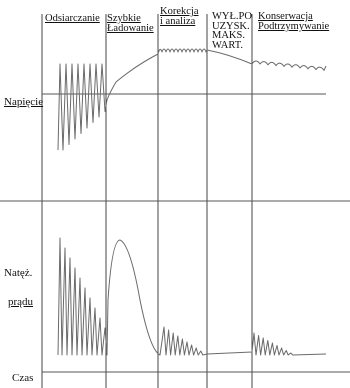  I want to click on phase-label-fast-charge: Szybkie Ładowanie, so click(130, 23).